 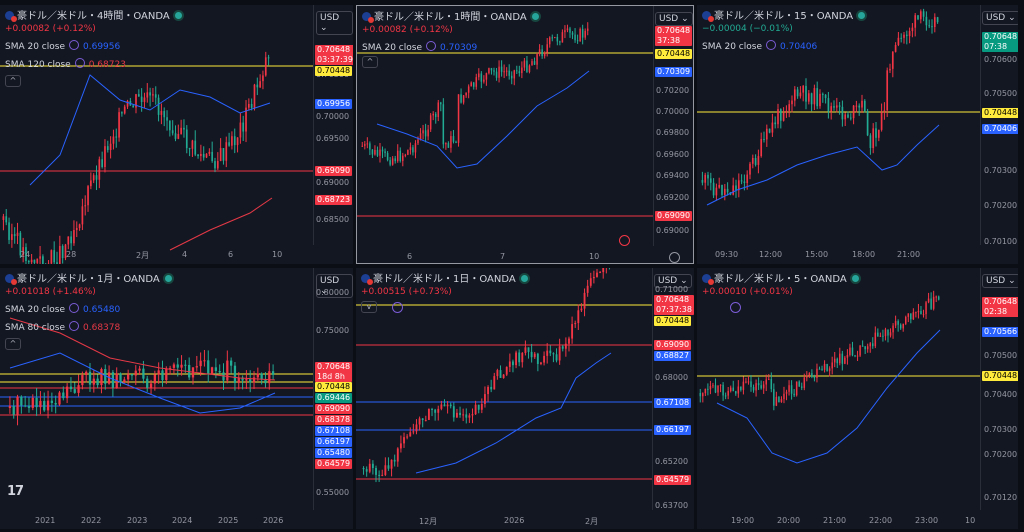 What do you see at coordinates (15, 491) in the screenshot?
I see `tradingview-logo: 17` at bounding box center [15, 491].